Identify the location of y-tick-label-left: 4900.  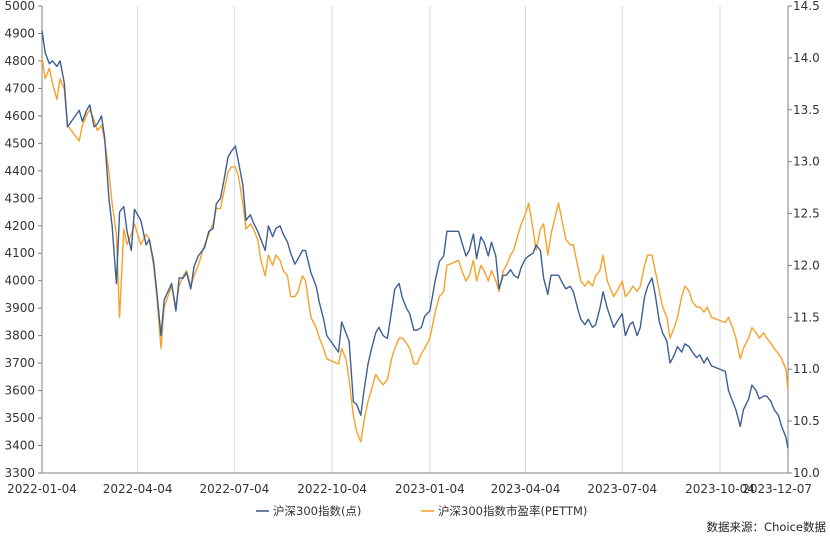
(19, 33).